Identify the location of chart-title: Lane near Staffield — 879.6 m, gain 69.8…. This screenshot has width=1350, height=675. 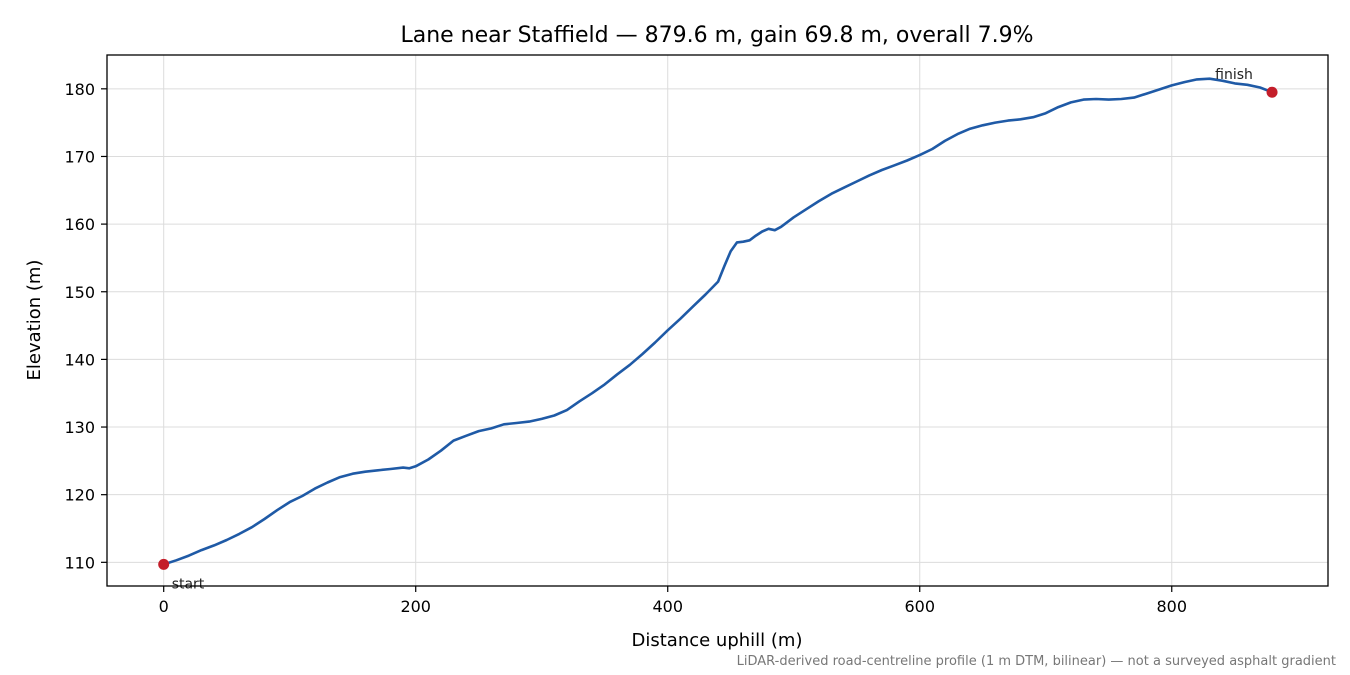
(716, 35).